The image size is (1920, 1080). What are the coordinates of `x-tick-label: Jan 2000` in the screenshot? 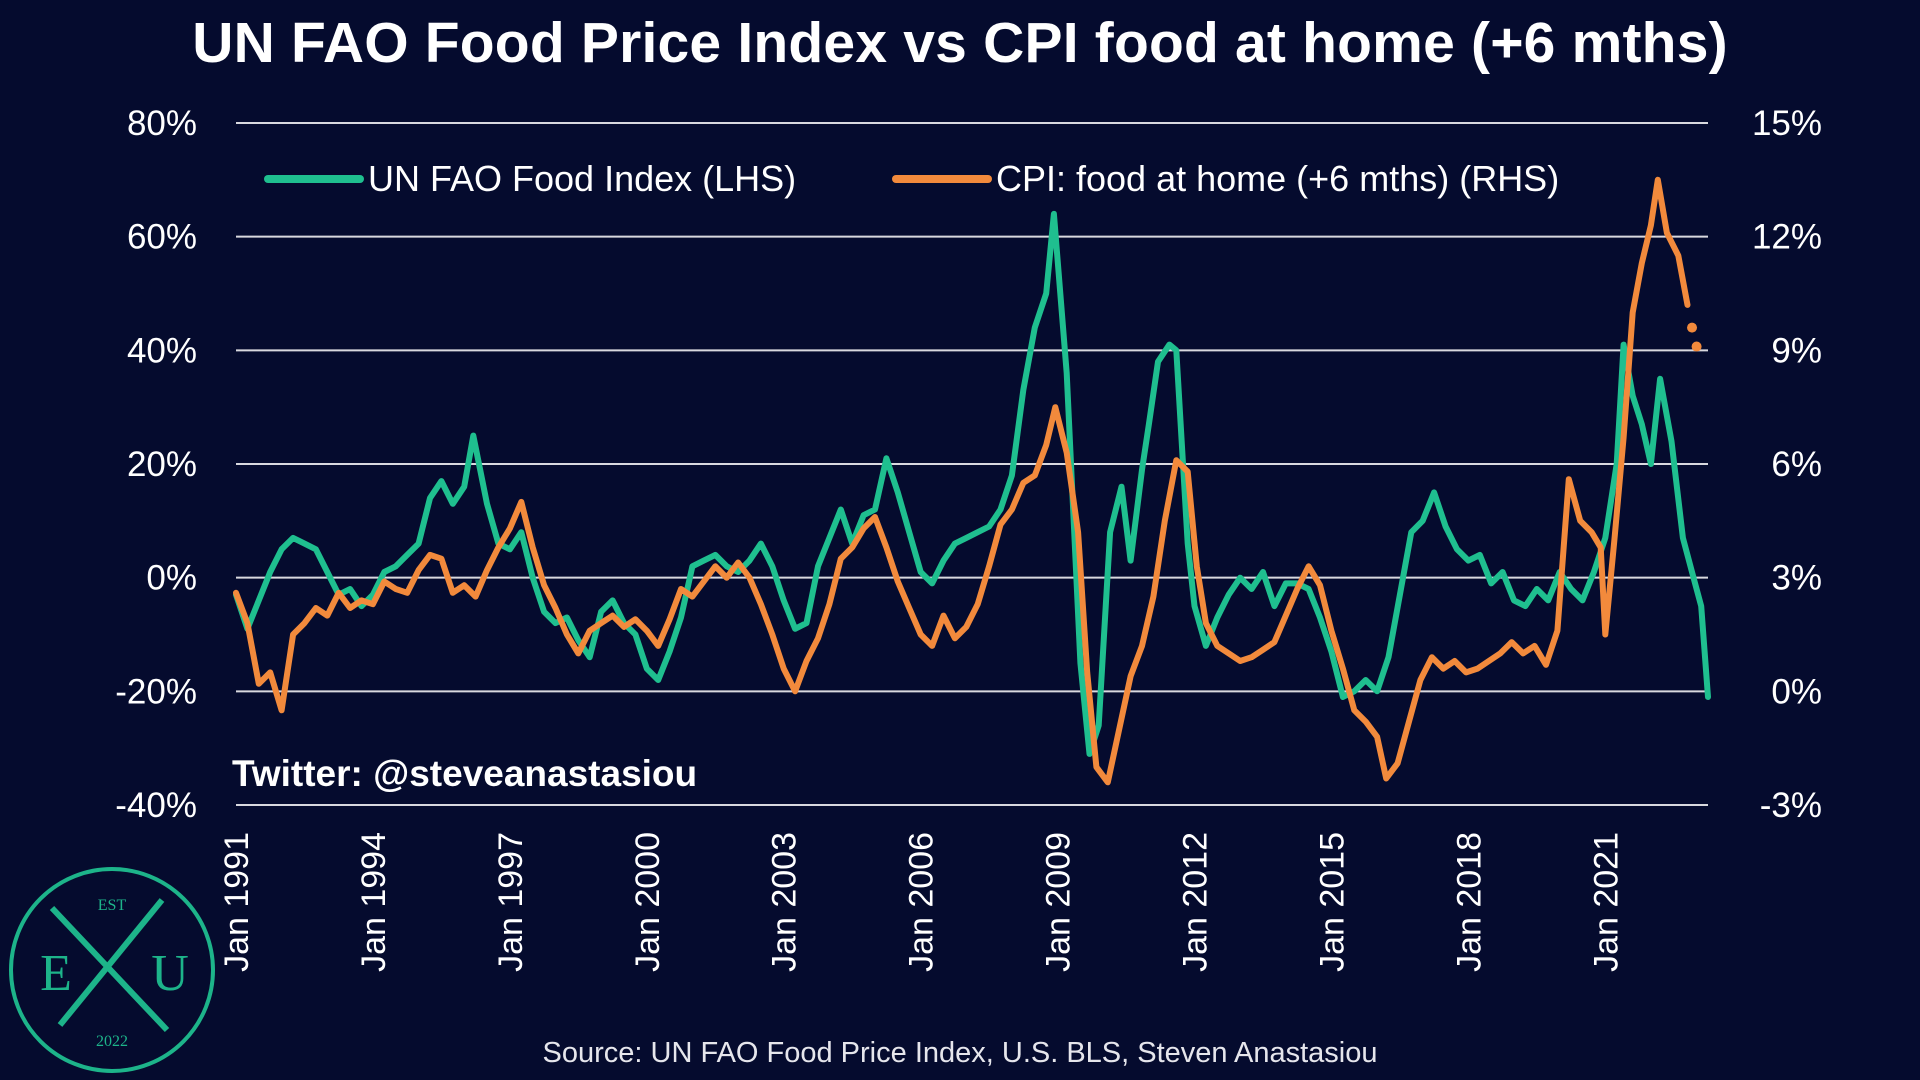 It's located at (648, 902).